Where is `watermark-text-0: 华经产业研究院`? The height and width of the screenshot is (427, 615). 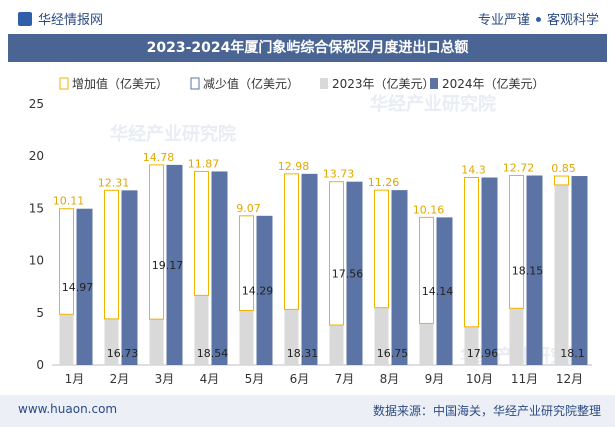 watermark-text-0: 华经产业研究院 is located at coordinates (173, 134).